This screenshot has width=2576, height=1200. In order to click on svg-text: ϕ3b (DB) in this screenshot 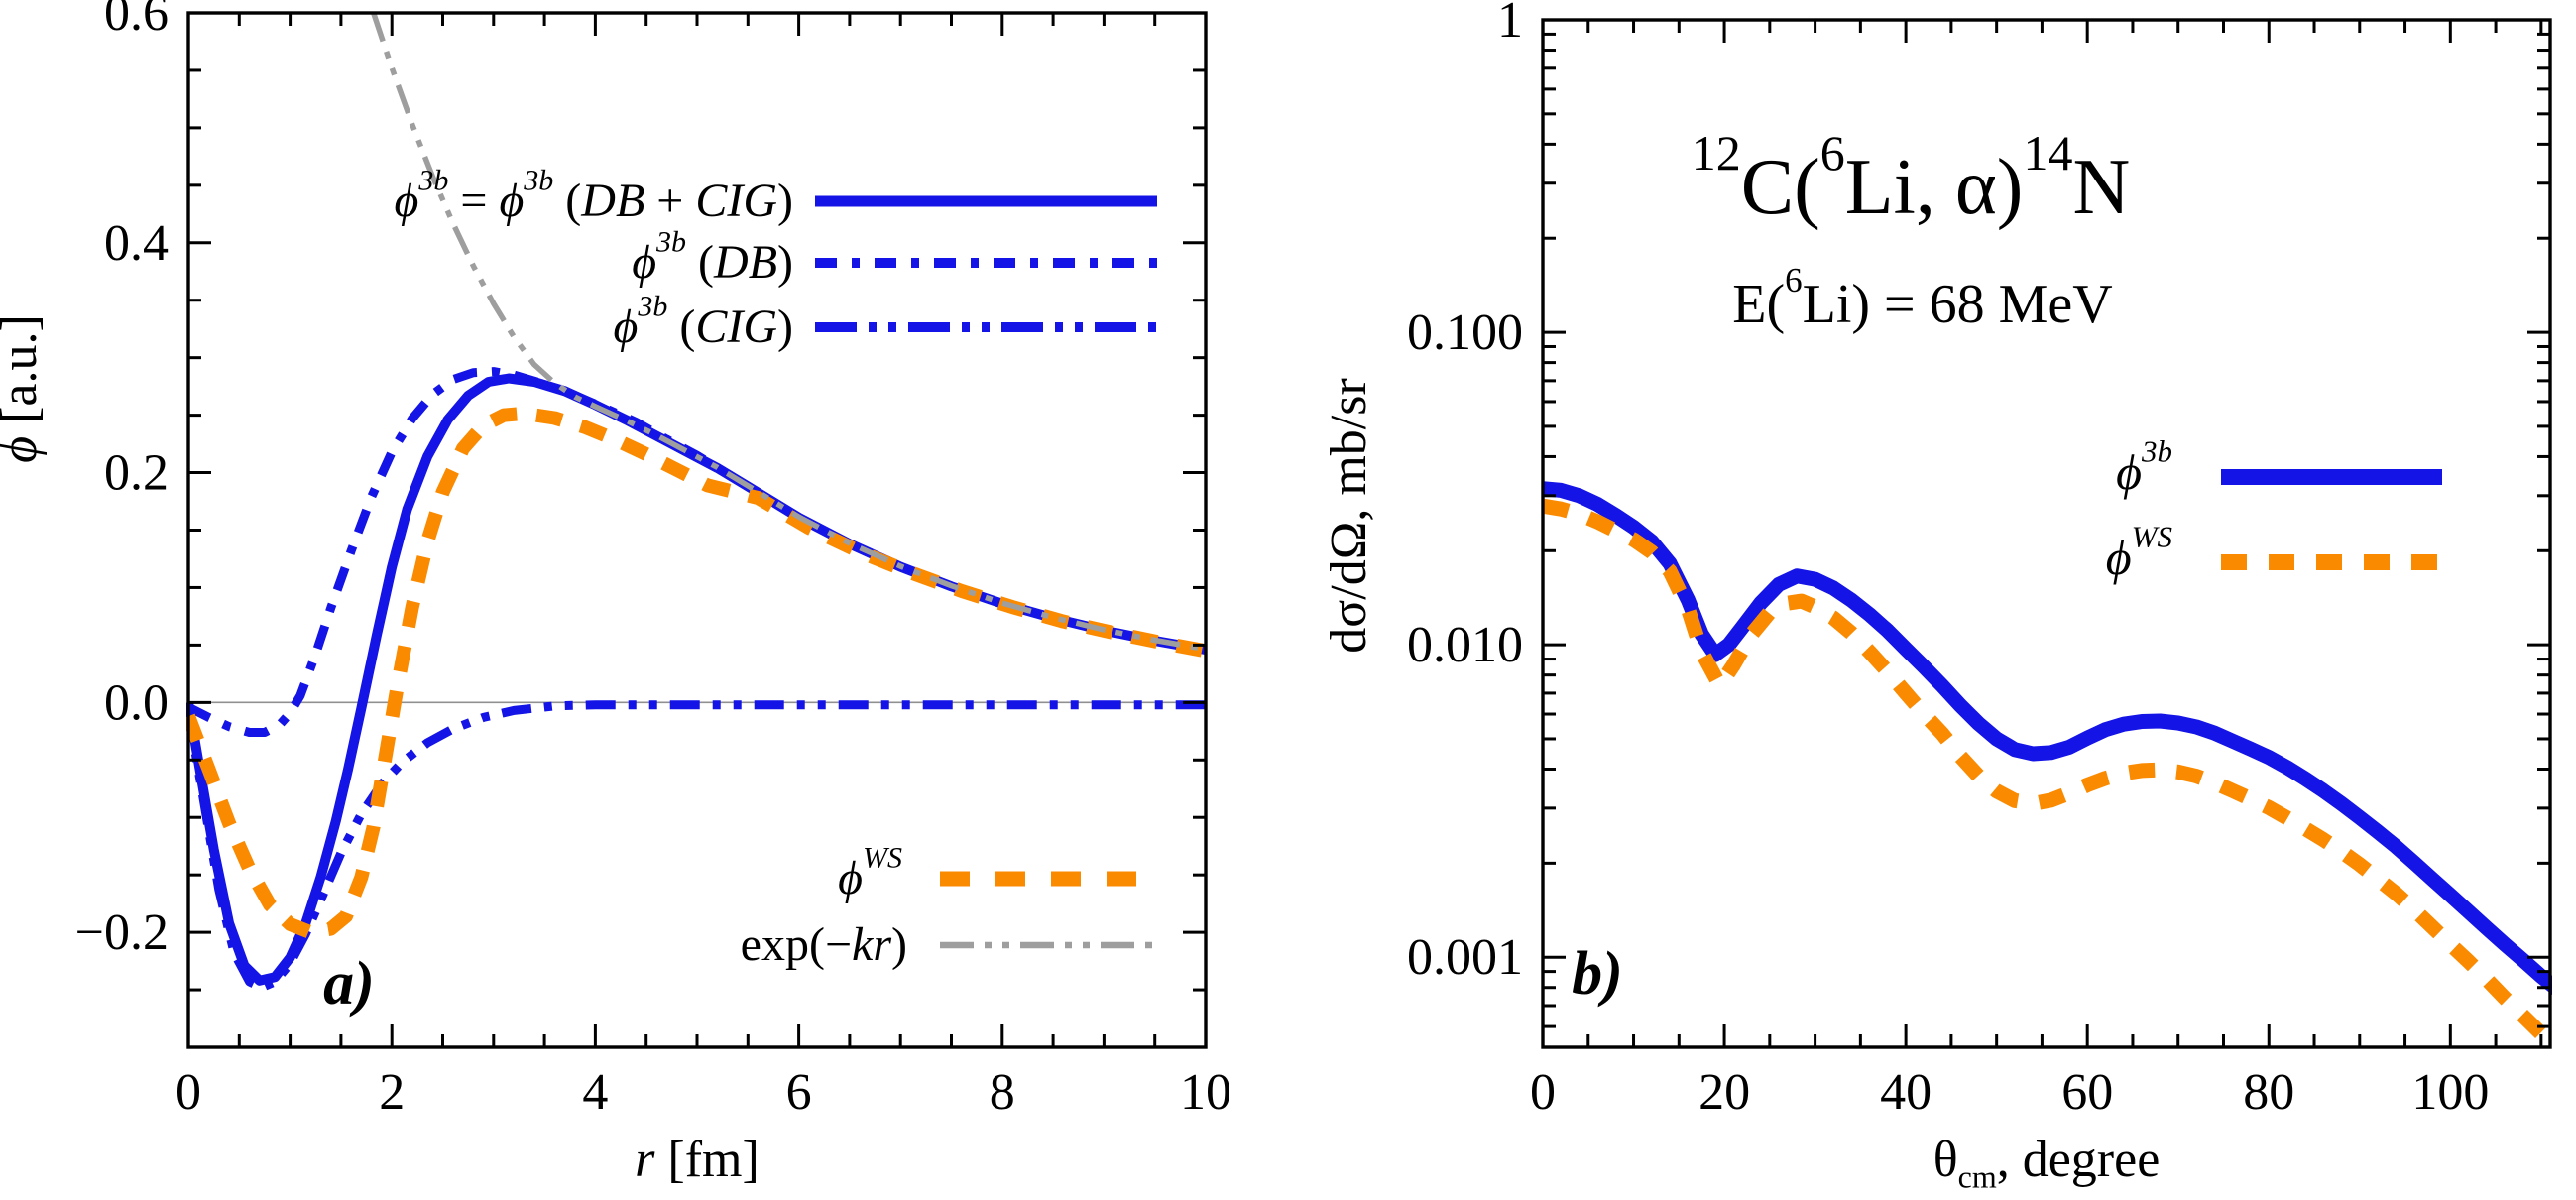, I will do `click(713, 257)`.